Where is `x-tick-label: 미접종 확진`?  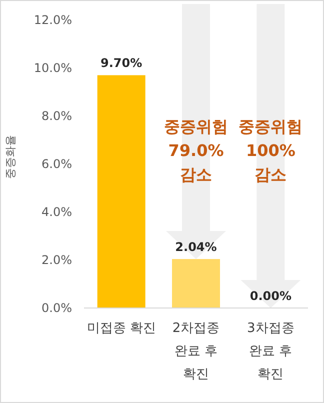 x-tick-label: 미접종 확진 is located at coordinates (121, 328).